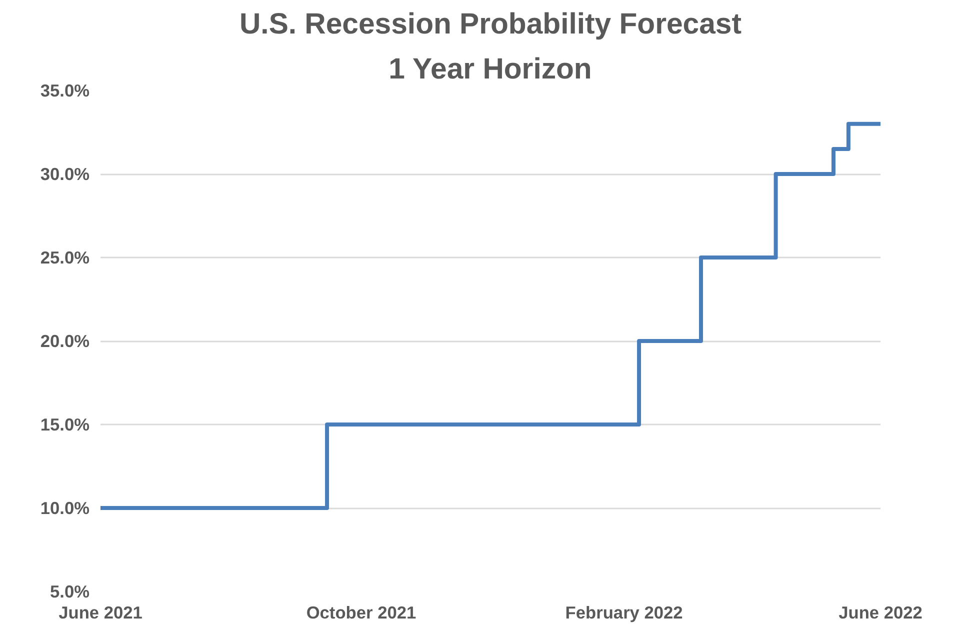 The image size is (956, 631). I want to click on x-tick-label: June 2022, so click(880, 612).